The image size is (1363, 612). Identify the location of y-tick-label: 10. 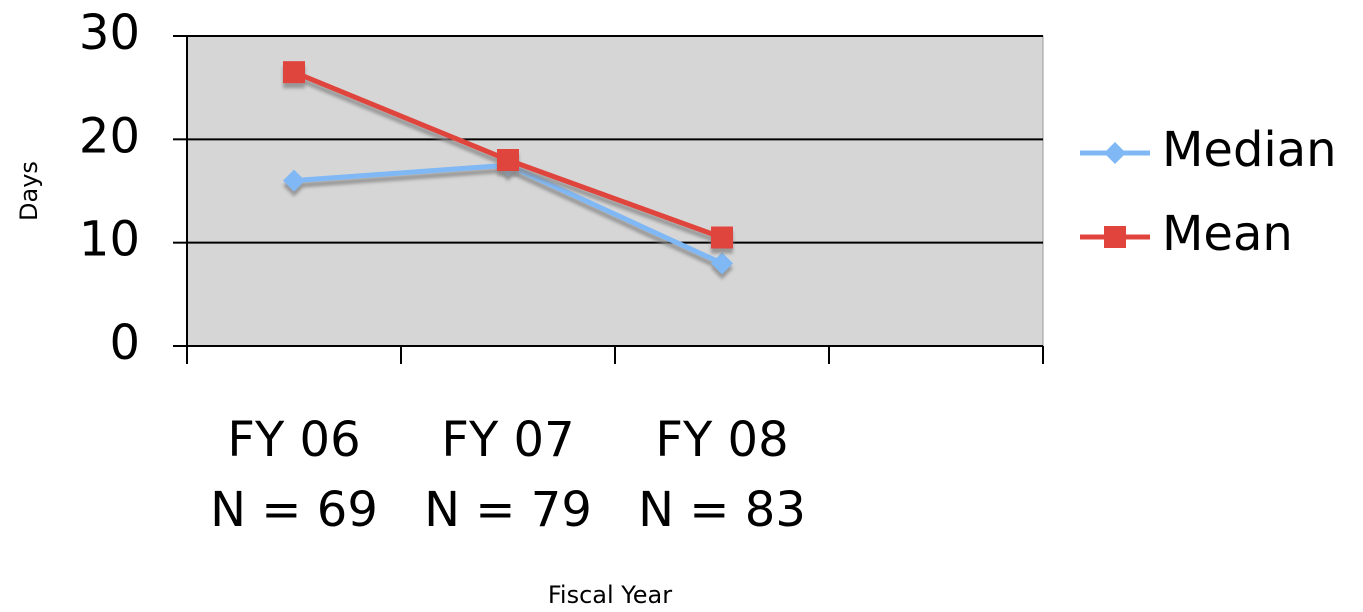
(109, 240).